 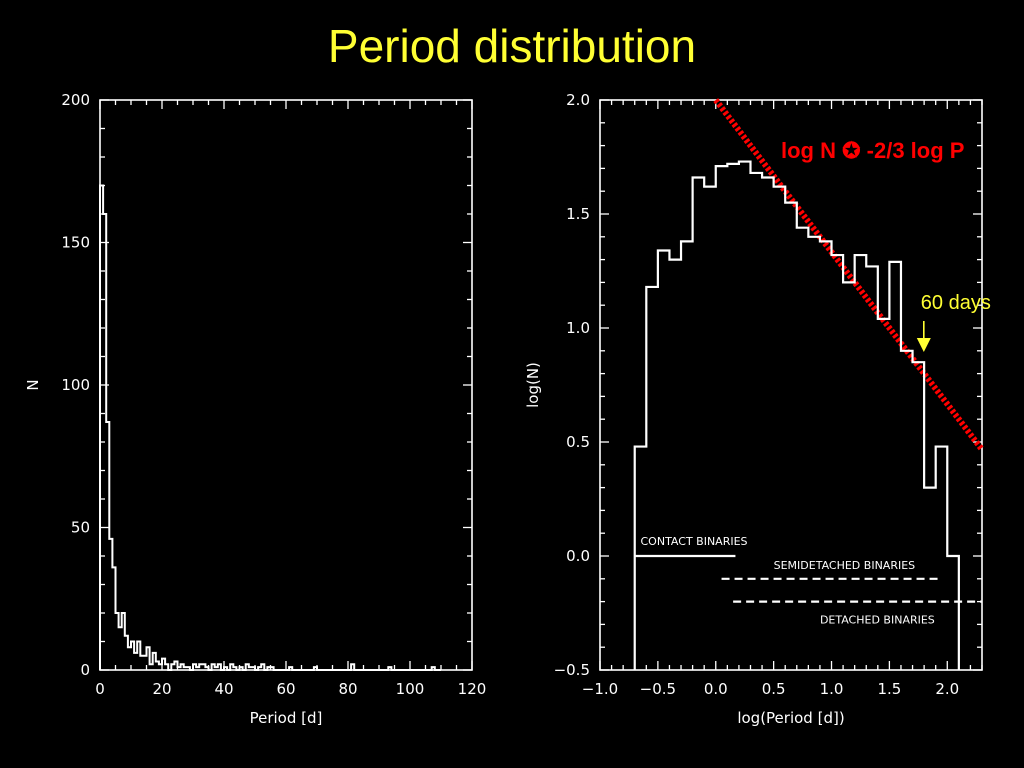 I want to click on y-tick-label: 0.5, so click(x=578, y=442).